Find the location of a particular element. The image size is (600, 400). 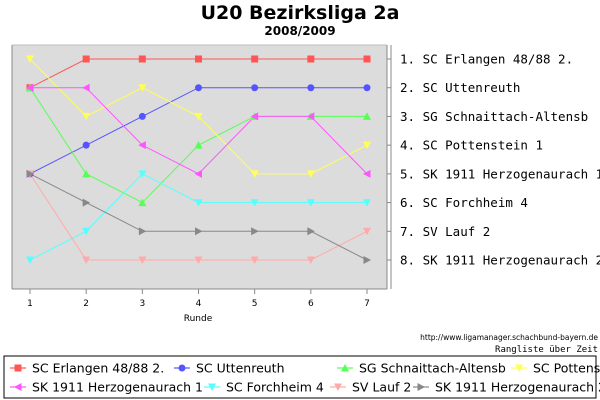

rank-label: 7. SV Lauf 2 is located at coordinates (445, 231).